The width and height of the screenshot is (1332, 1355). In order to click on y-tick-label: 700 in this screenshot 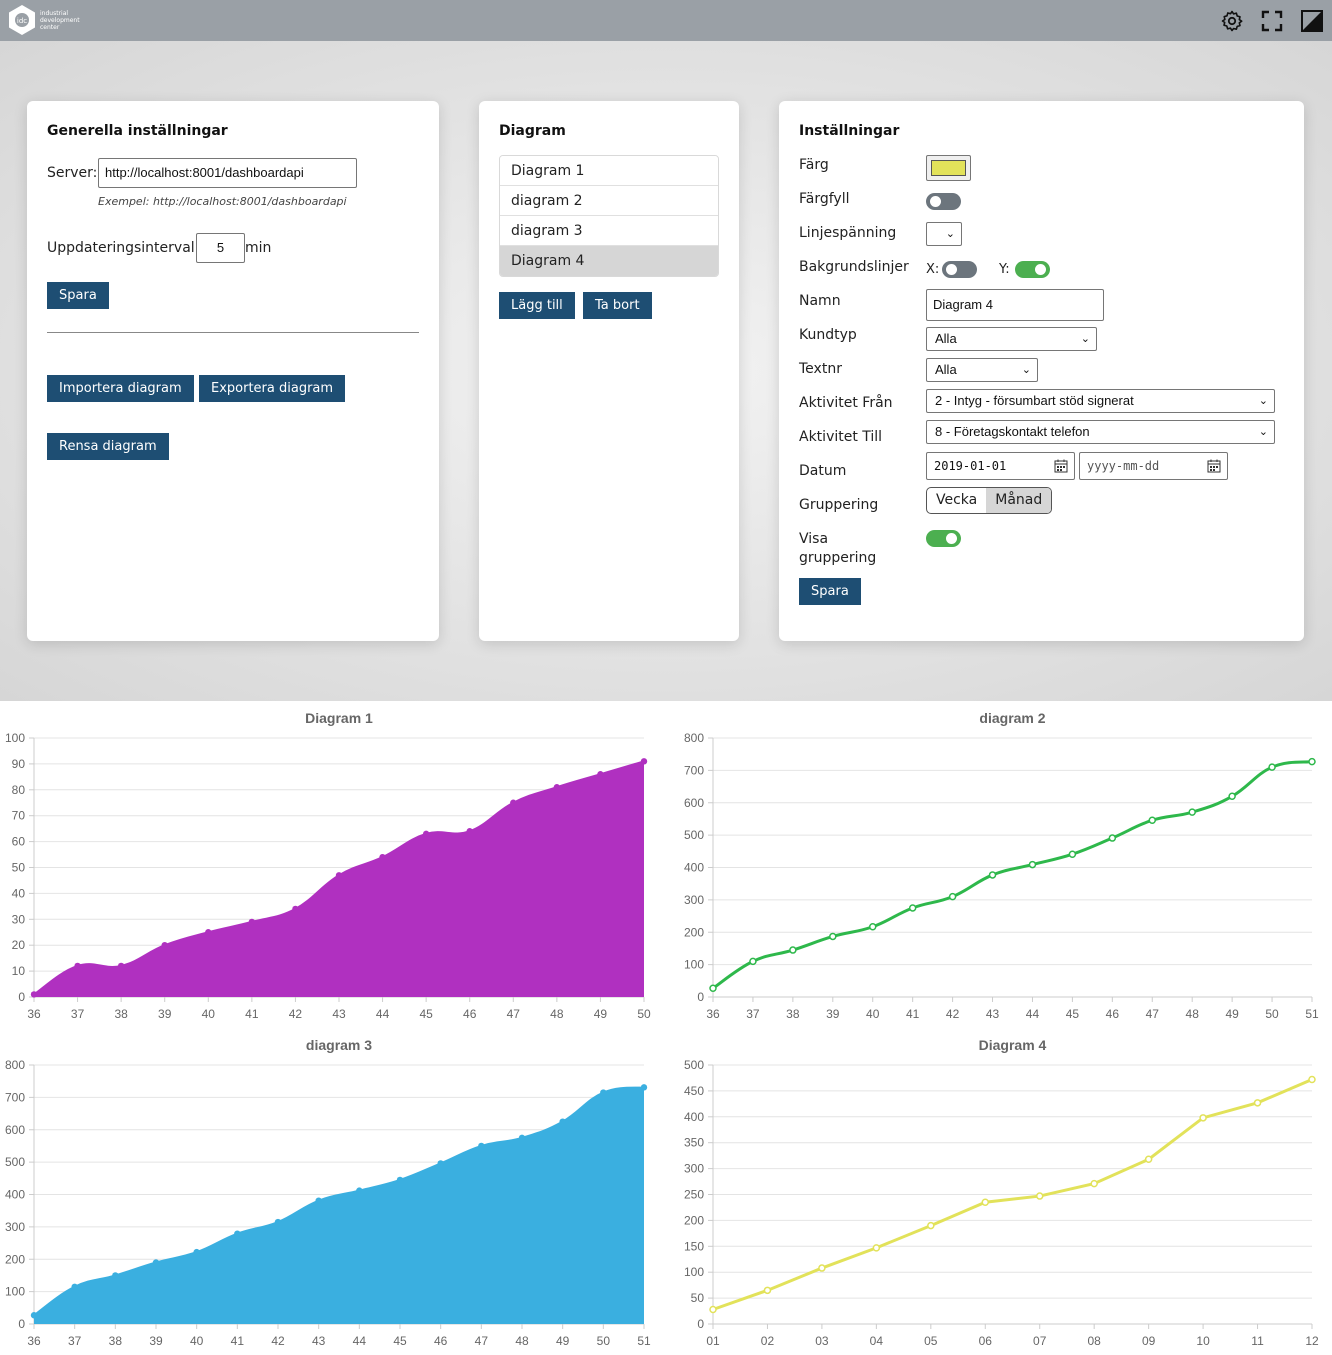, I will do `click(15, 1097)`.